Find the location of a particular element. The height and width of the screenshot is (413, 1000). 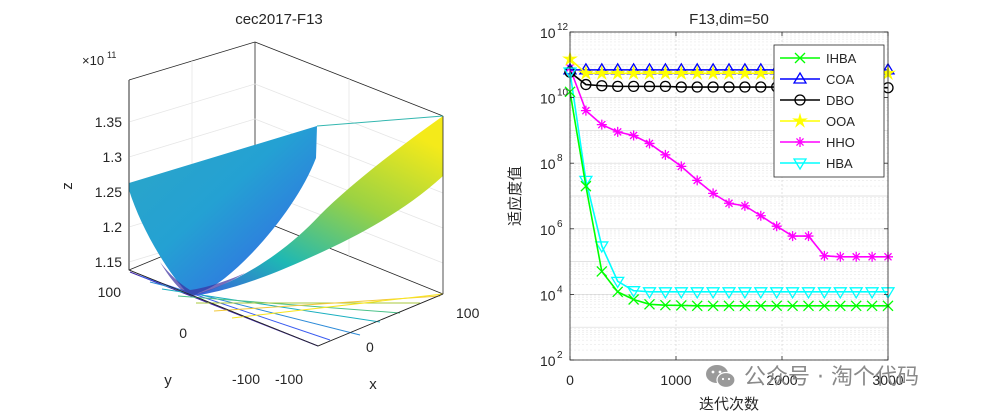

surface-title: cec2017-F13 is located at coordinates (279, 19).